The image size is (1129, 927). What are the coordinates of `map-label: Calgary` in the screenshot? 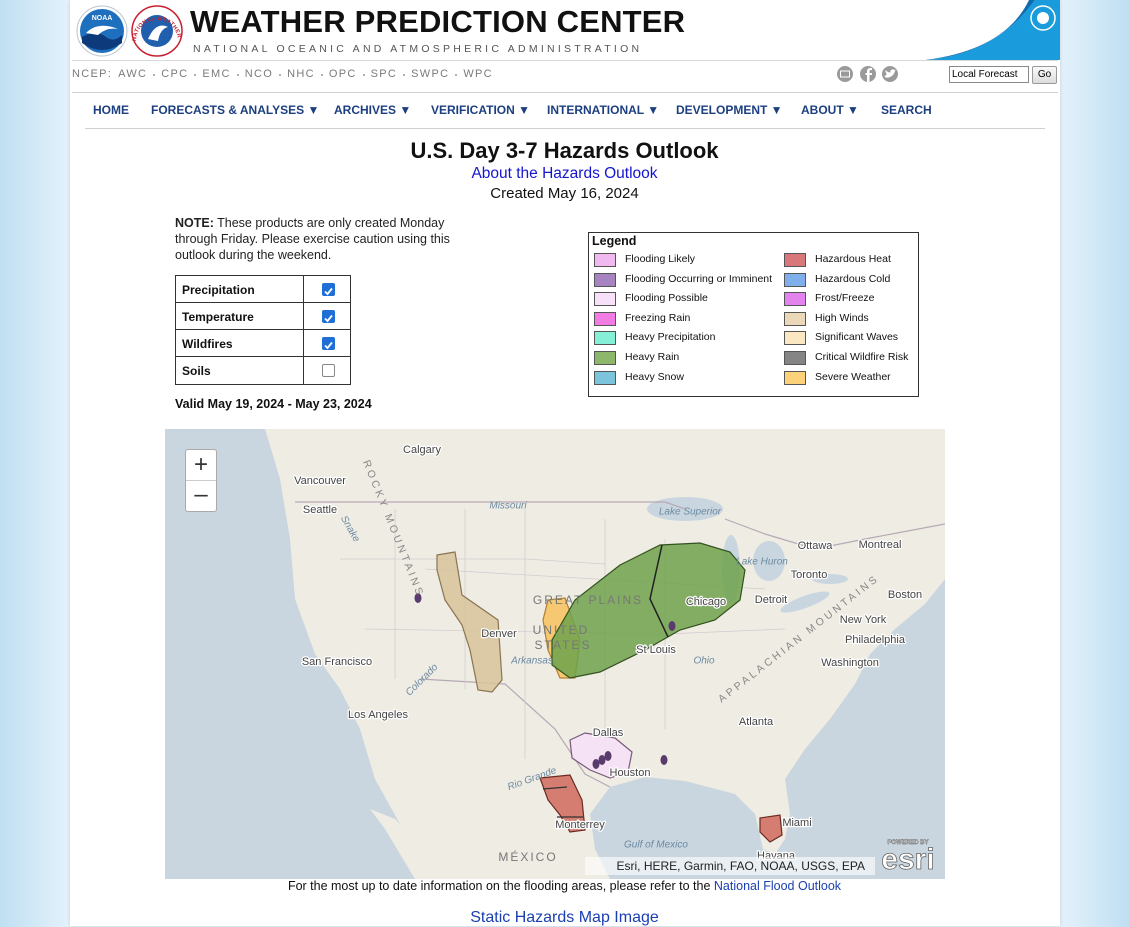 It's located at (422, 450).